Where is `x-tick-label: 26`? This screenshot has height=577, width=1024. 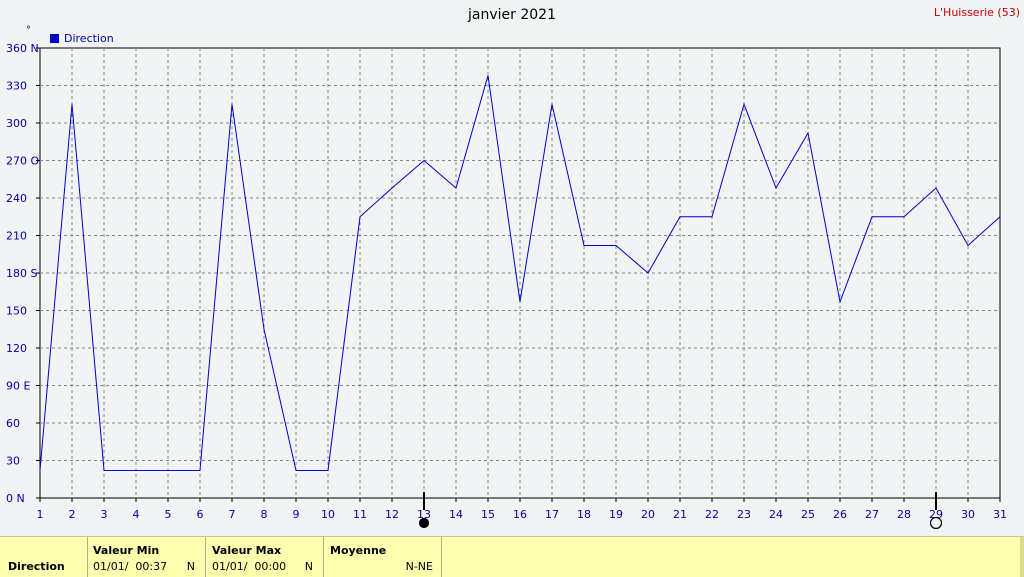 x-tick-label: 26 is located at coordinates (840, 514).